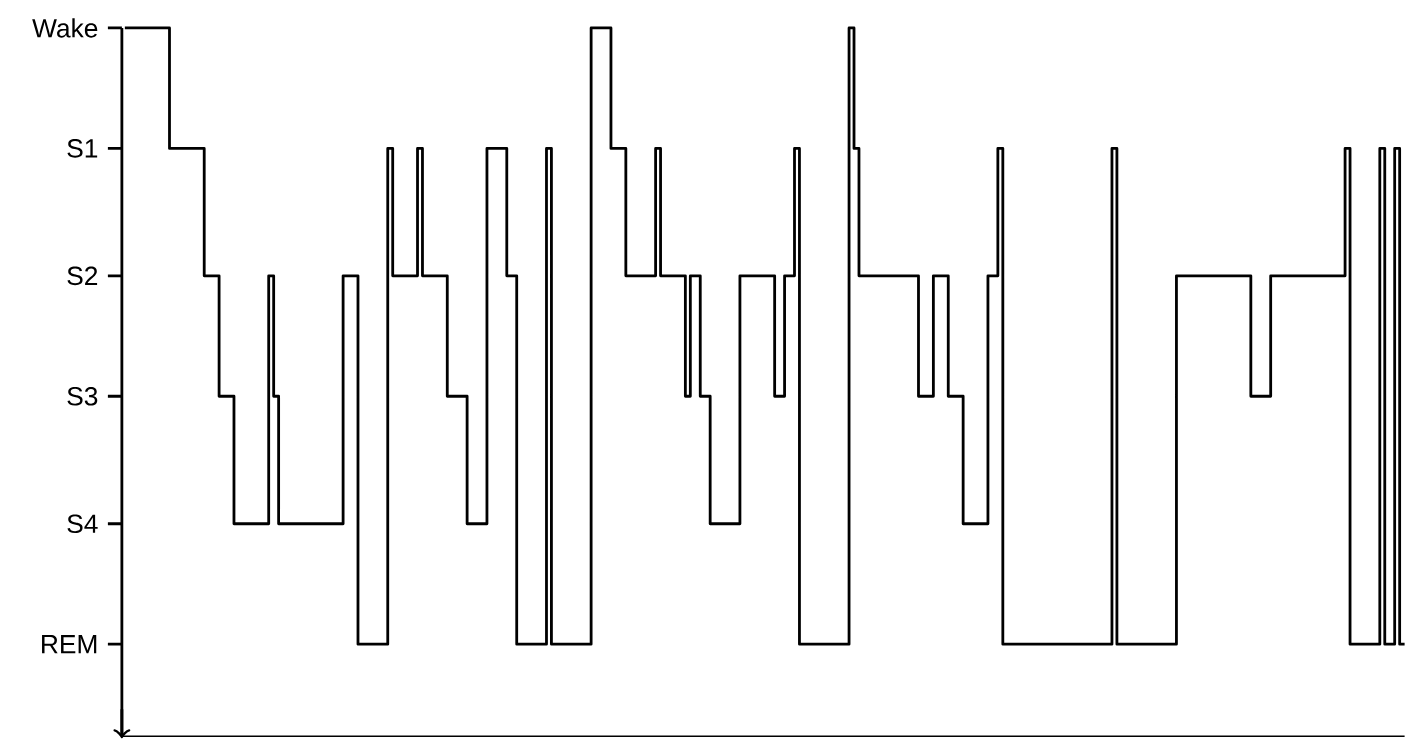 The image size is (1406, 744). Describe the element at coordinates (69, 644) in the screenshot. I see `text: REM` at that location.